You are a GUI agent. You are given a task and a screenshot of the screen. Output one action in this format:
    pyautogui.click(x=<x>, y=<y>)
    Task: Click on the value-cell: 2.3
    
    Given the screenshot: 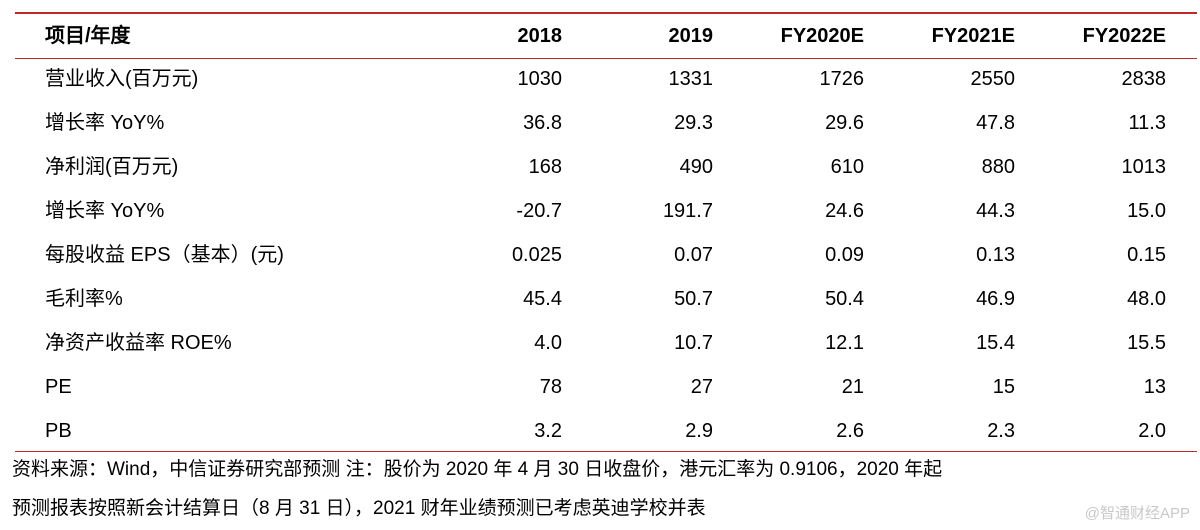 What is the action you would take?
    pyautogui.click(x=1001, y=431)
    